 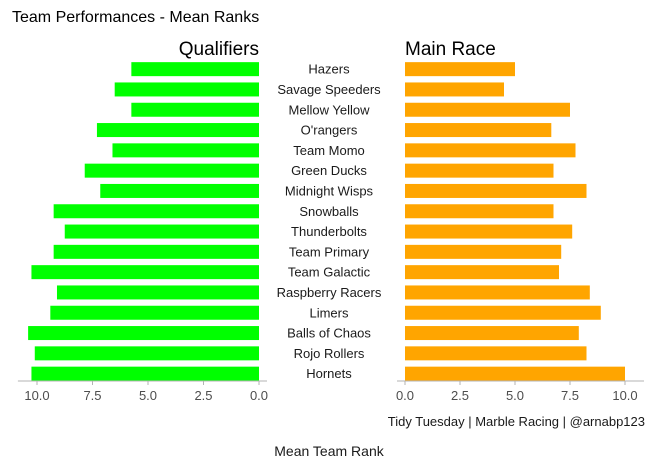 What do you see at coordinates (478, 130) in the screenshot?
I see `main-race-bar-o-rangers` at bounding box center [478, 130].